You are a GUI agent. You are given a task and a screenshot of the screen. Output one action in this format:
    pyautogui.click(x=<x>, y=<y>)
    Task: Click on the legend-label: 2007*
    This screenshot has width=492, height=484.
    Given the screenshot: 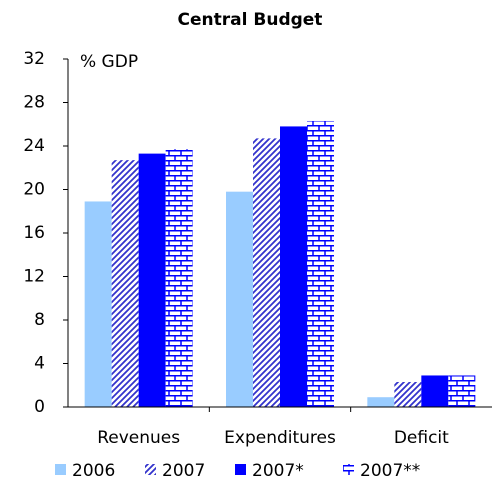 What is the action you would take?
    pyautogui.click(x=278, y=471)
    